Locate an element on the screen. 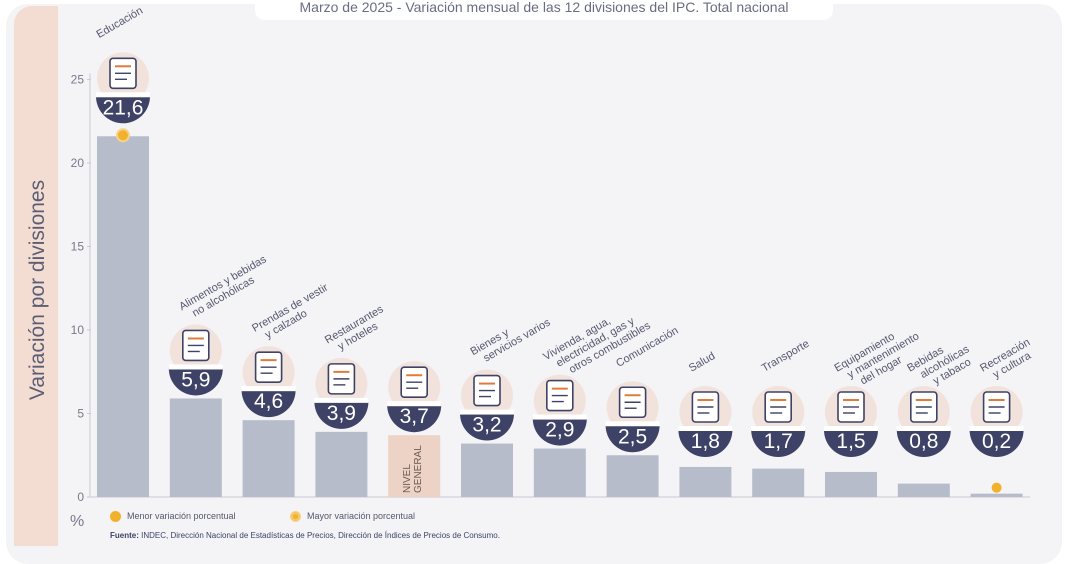  value-label: 0,8 is located at coordinates (923, 441).